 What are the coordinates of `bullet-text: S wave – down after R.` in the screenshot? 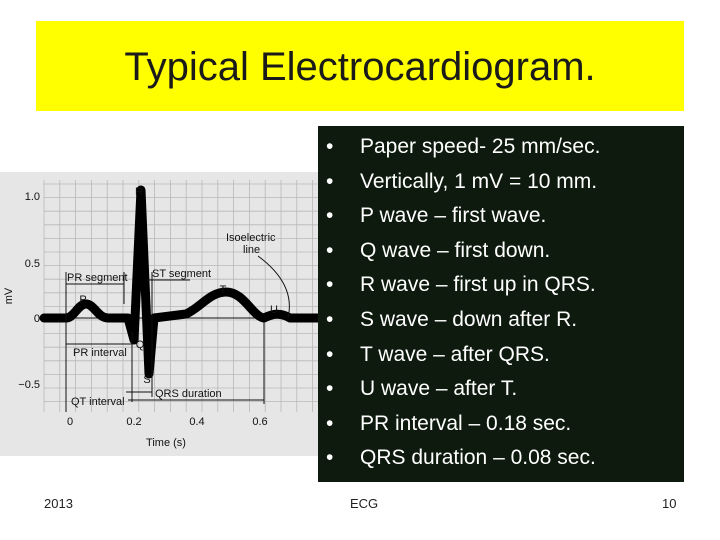 It's located at (469, 319).